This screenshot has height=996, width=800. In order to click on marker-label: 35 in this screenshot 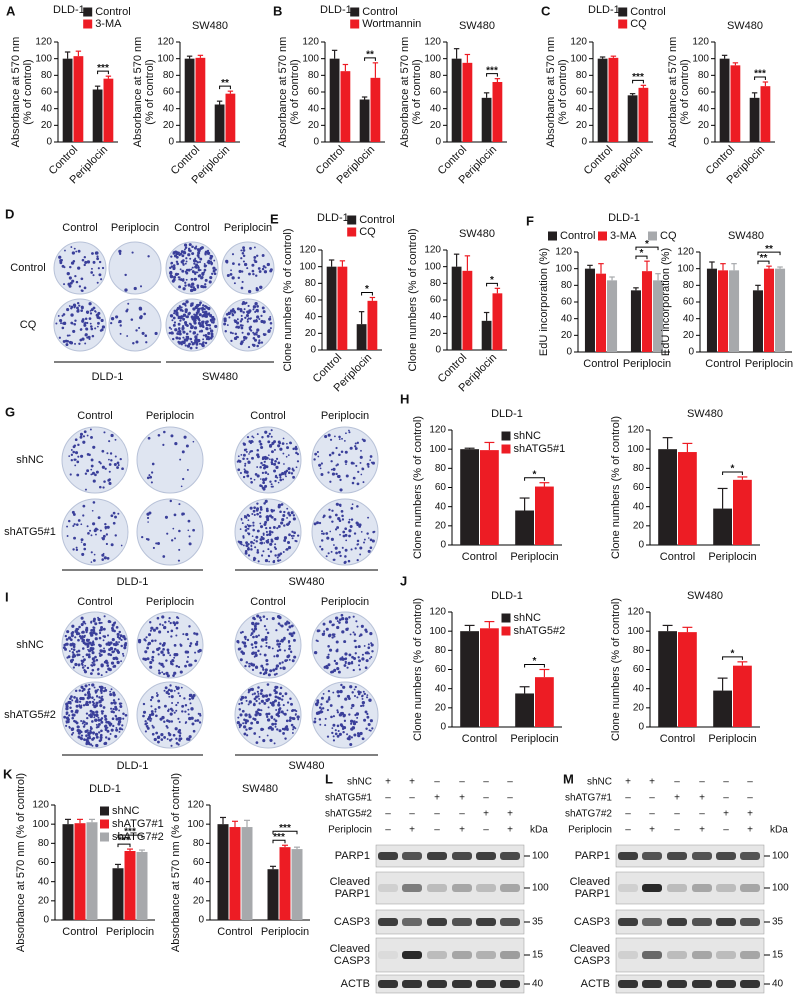, I will do `click(778, 922)`.